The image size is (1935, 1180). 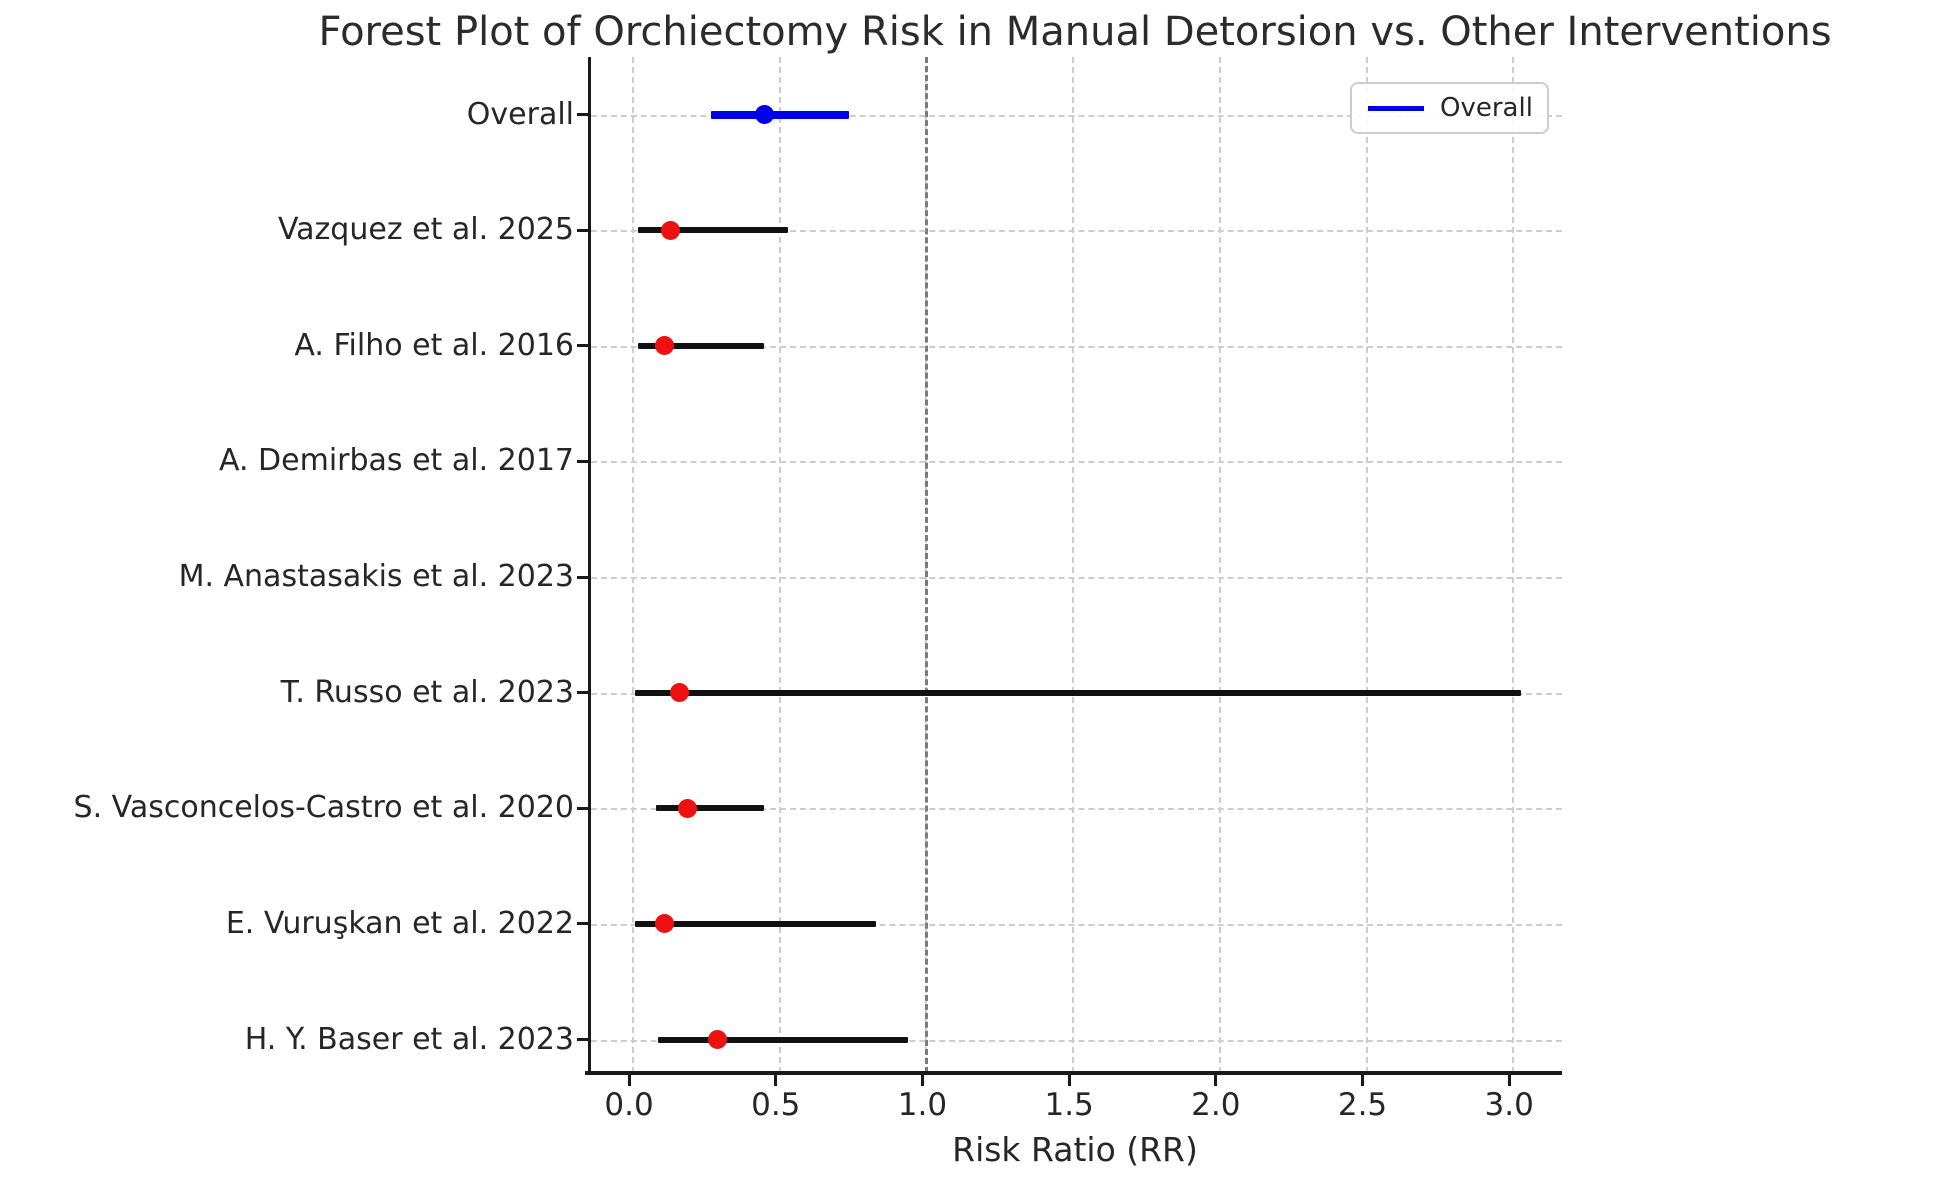 What do you see at coordinates (1396, 108) in the screenshot?
I see `legend-overall-line-sample` at bounding box center [1396, 108].